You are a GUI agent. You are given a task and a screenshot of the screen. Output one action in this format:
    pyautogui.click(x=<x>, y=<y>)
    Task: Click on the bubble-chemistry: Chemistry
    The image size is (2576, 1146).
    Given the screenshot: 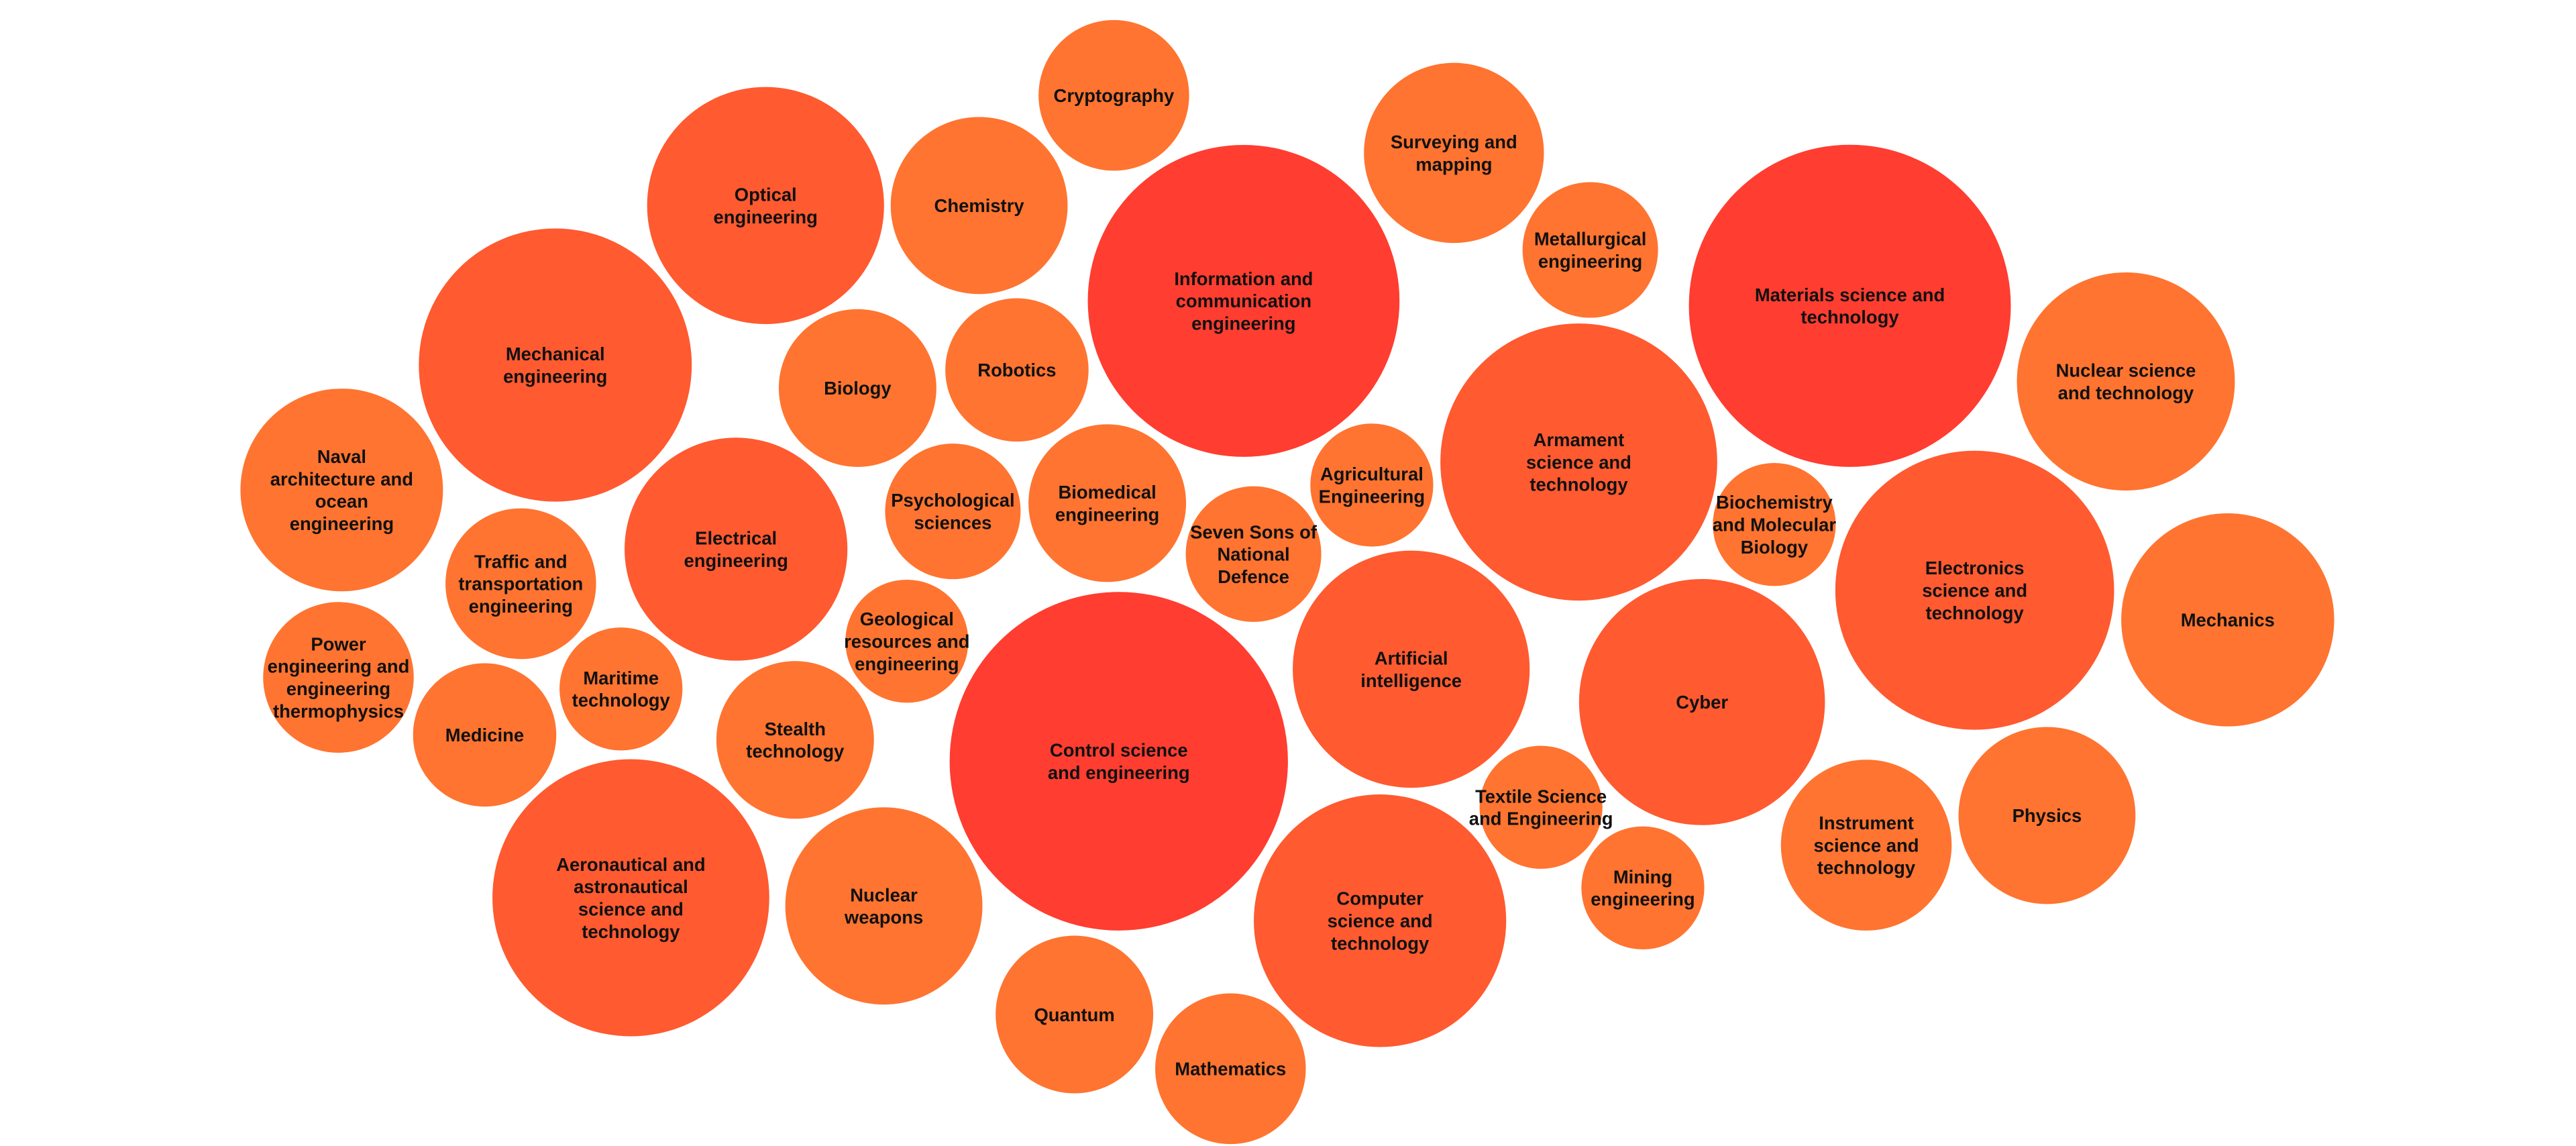 What is the action you would take?
    pyautogui.click(x=979, y=206)
    